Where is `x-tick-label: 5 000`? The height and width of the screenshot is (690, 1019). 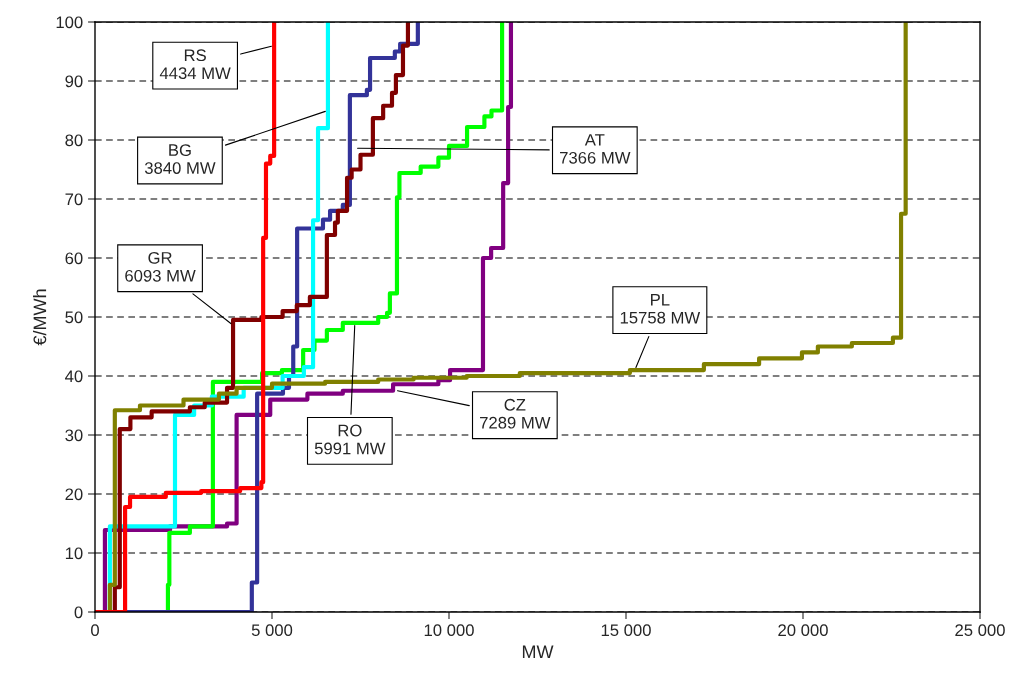 x-tick-label: 5 000 is located at coordinates (272, 630).